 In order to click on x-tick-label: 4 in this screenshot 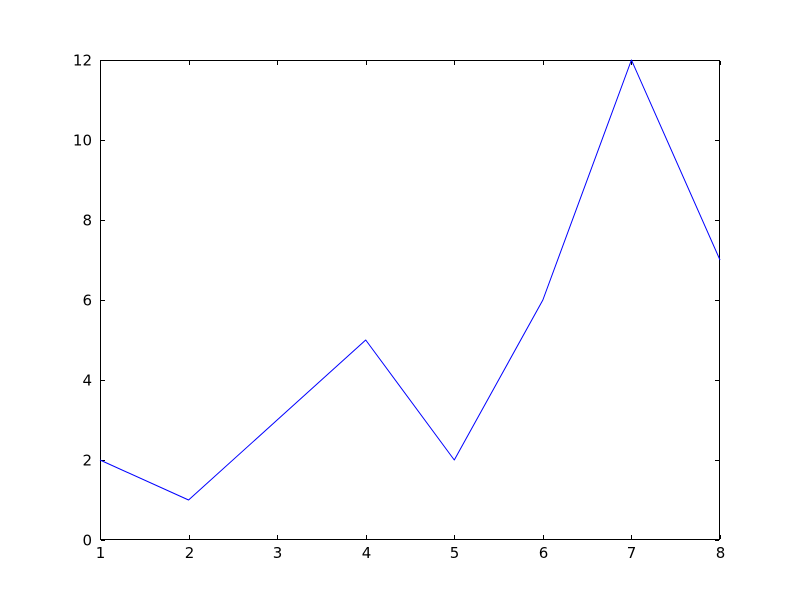, I will do `click(367, 553)`.